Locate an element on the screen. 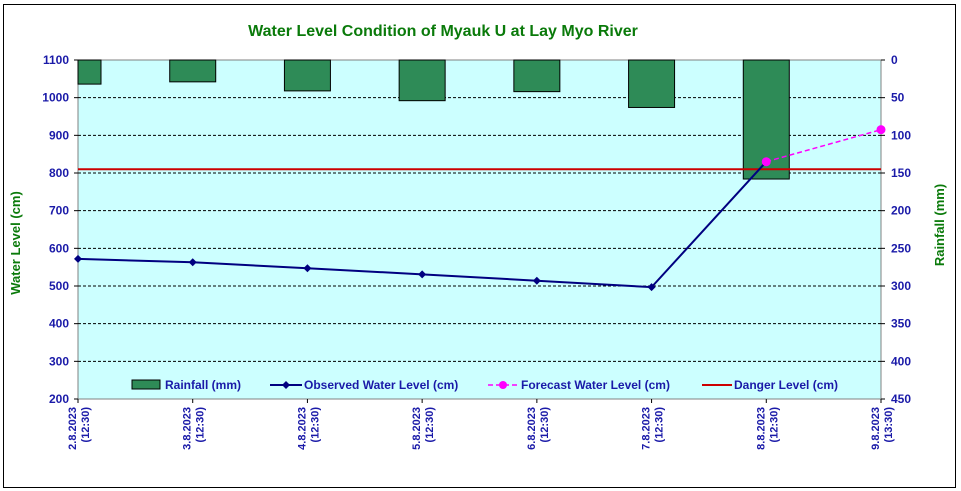 This screenshot has width=961, height=491. y2-tick-label: 100 is located at coordinates (901, 135).